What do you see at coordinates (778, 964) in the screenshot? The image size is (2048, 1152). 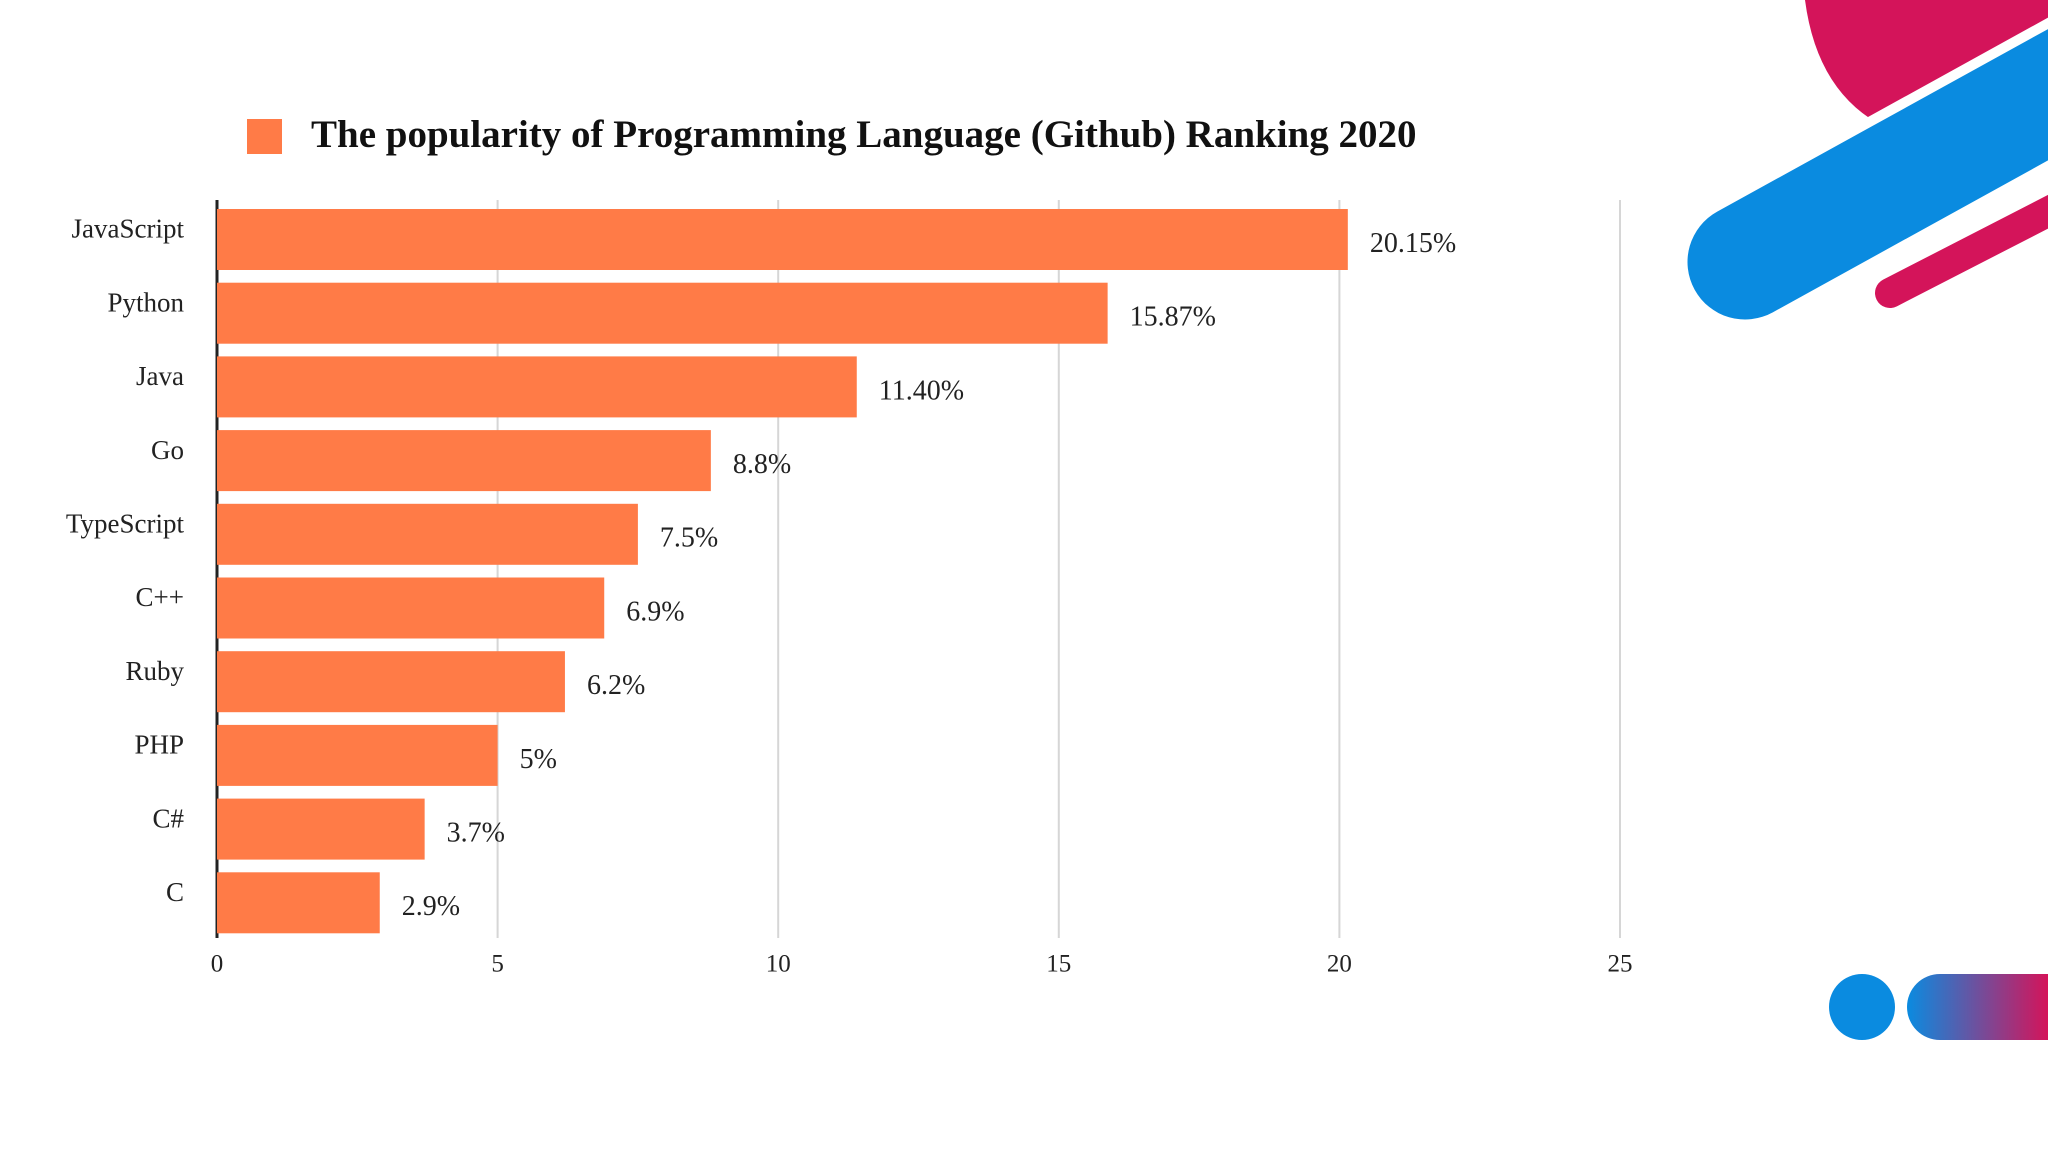 I see `x-tick-label: 10` at bounding box center [778, 964].